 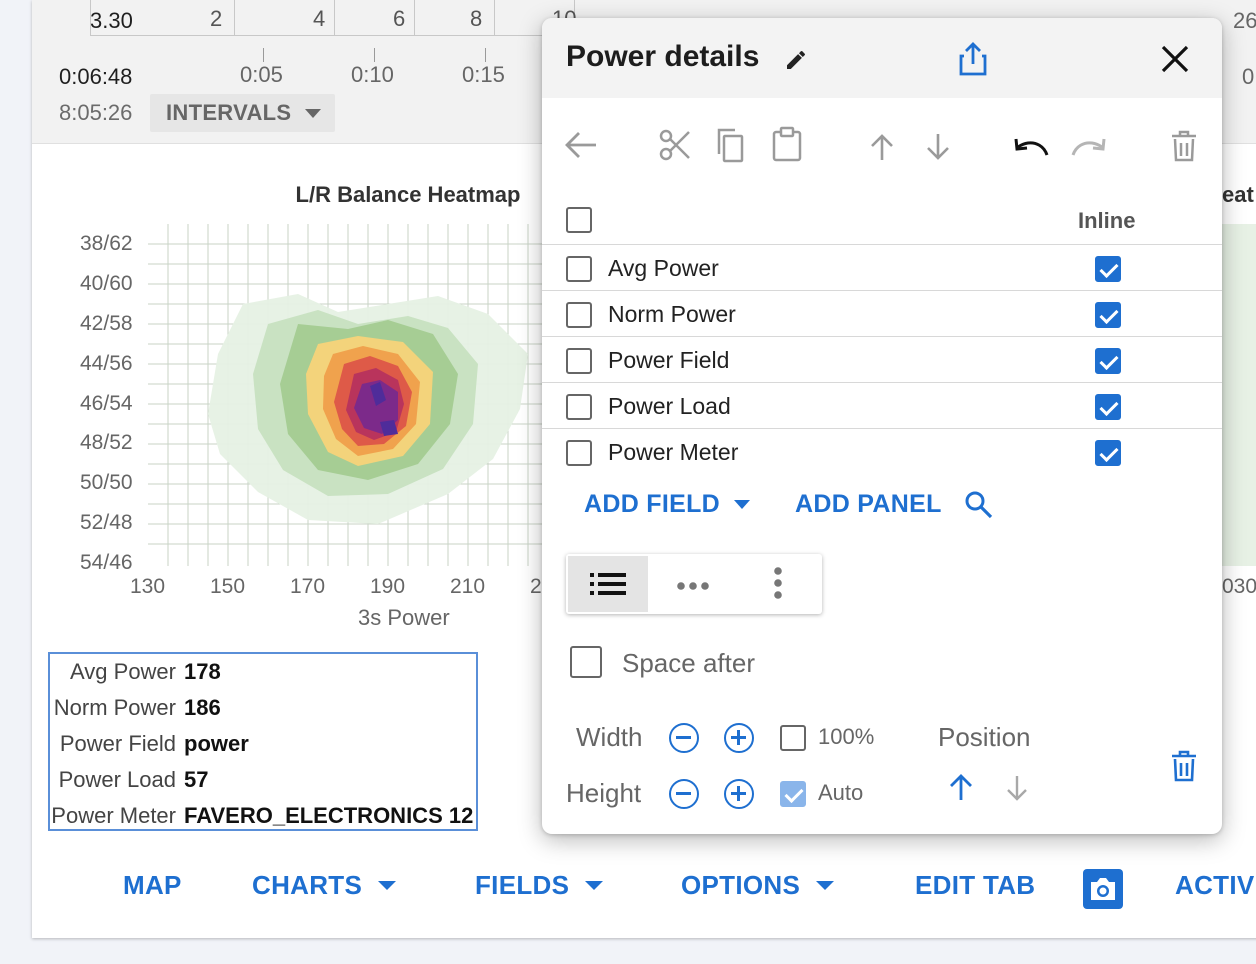 I want to click on item-label: Avg Power, so click(x=663, y=268).